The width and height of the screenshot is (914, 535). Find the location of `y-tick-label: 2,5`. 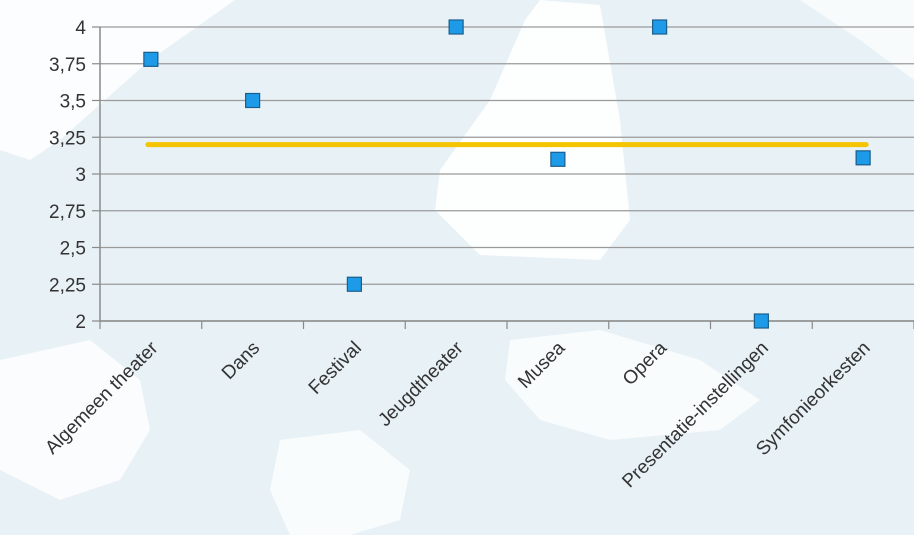

y-tick-label: 2,5 is located at coordinates (73, 249).